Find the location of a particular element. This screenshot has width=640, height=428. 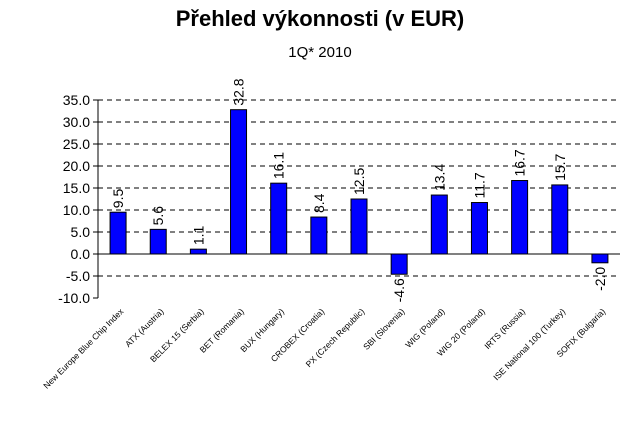

data-label: 1.1 is located at coordinates (198, 235).